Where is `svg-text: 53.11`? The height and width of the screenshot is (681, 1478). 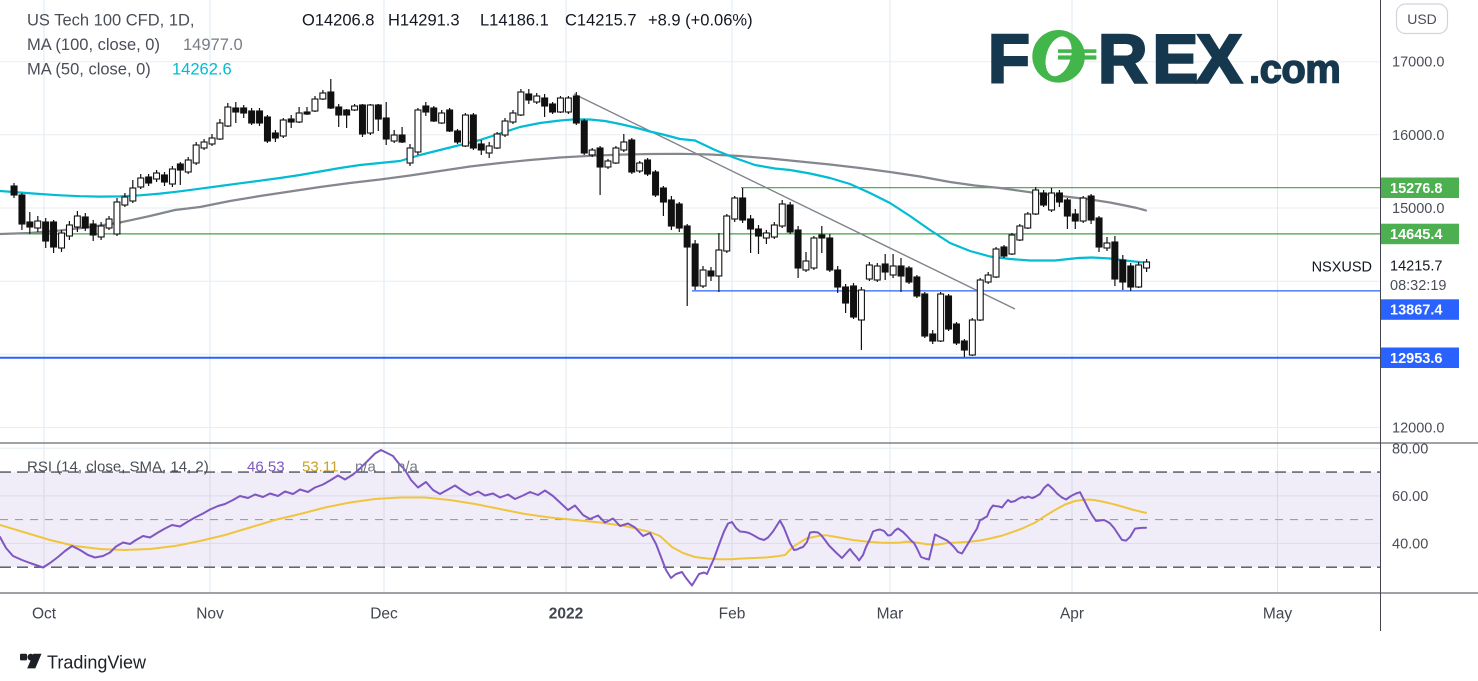 svg-text: 53.11 is located at coordinates (320, 467).